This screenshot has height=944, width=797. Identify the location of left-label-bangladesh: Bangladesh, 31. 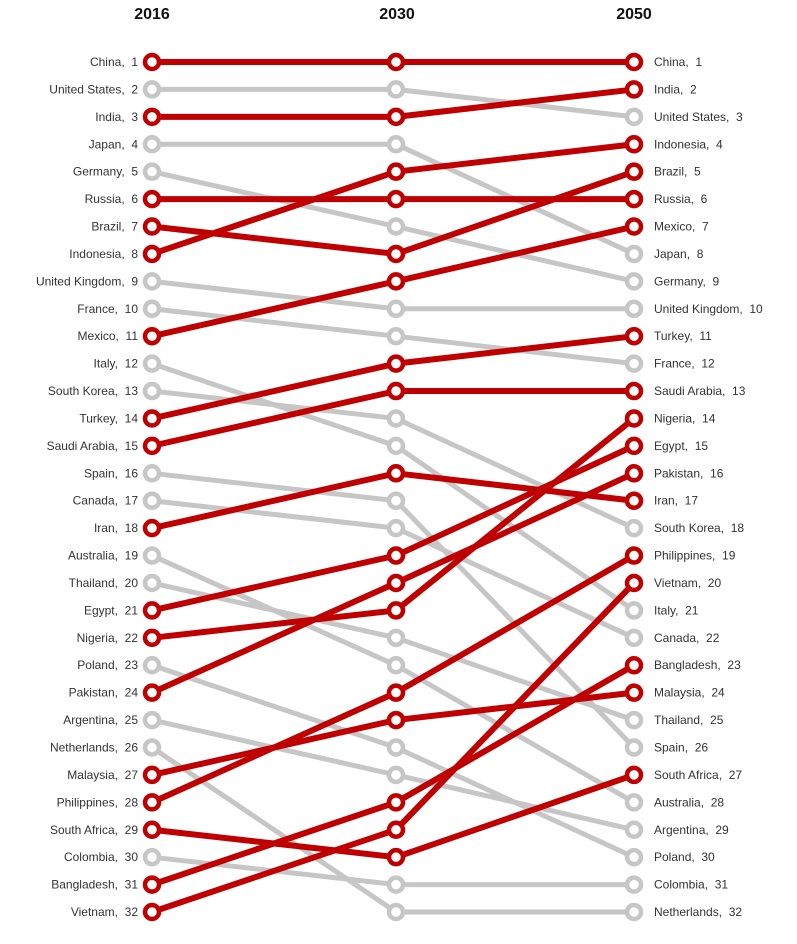
(94, 885).